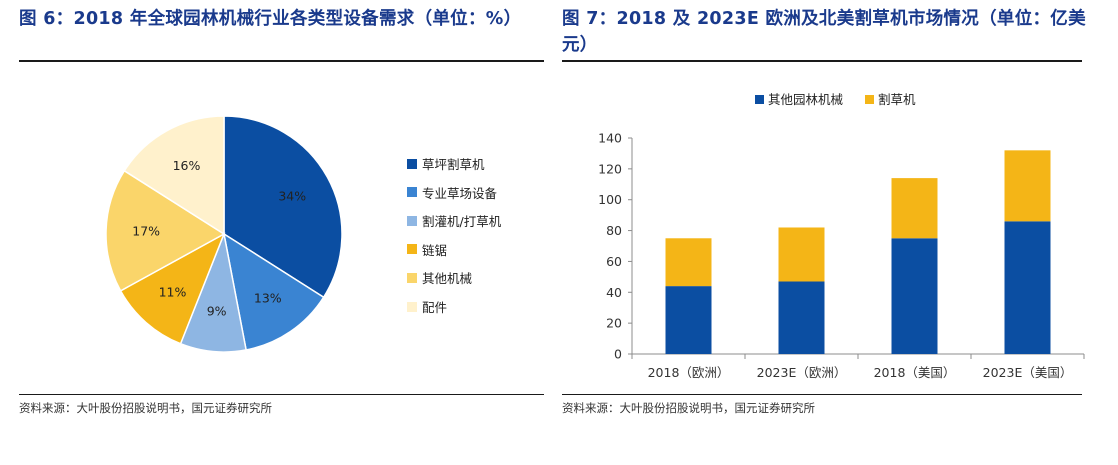  I want to click on x-tick-label-1: 2023E（欧洲）, so click(802, 372).